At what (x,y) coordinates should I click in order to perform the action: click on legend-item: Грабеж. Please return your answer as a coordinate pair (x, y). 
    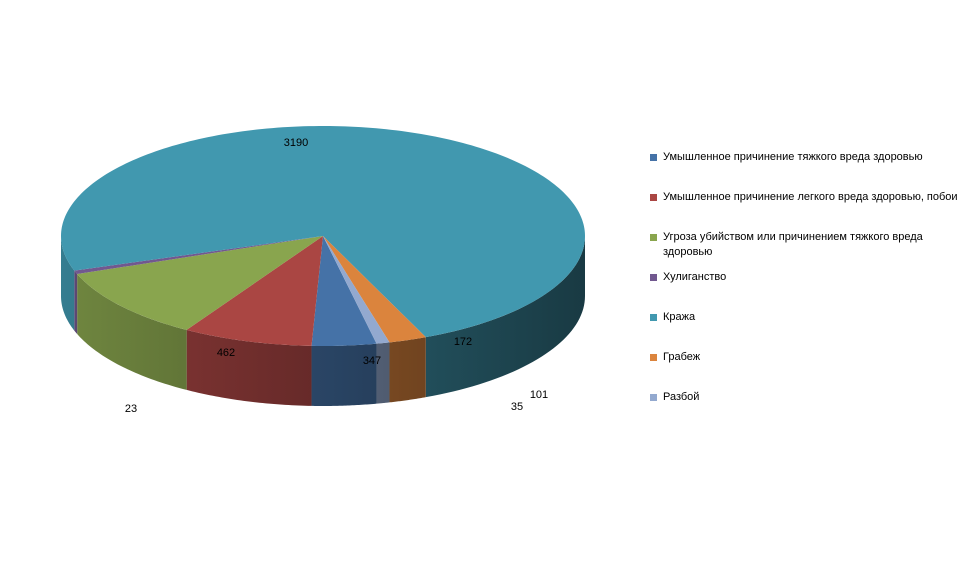
    Looking at the image, I should click on (675, 357).